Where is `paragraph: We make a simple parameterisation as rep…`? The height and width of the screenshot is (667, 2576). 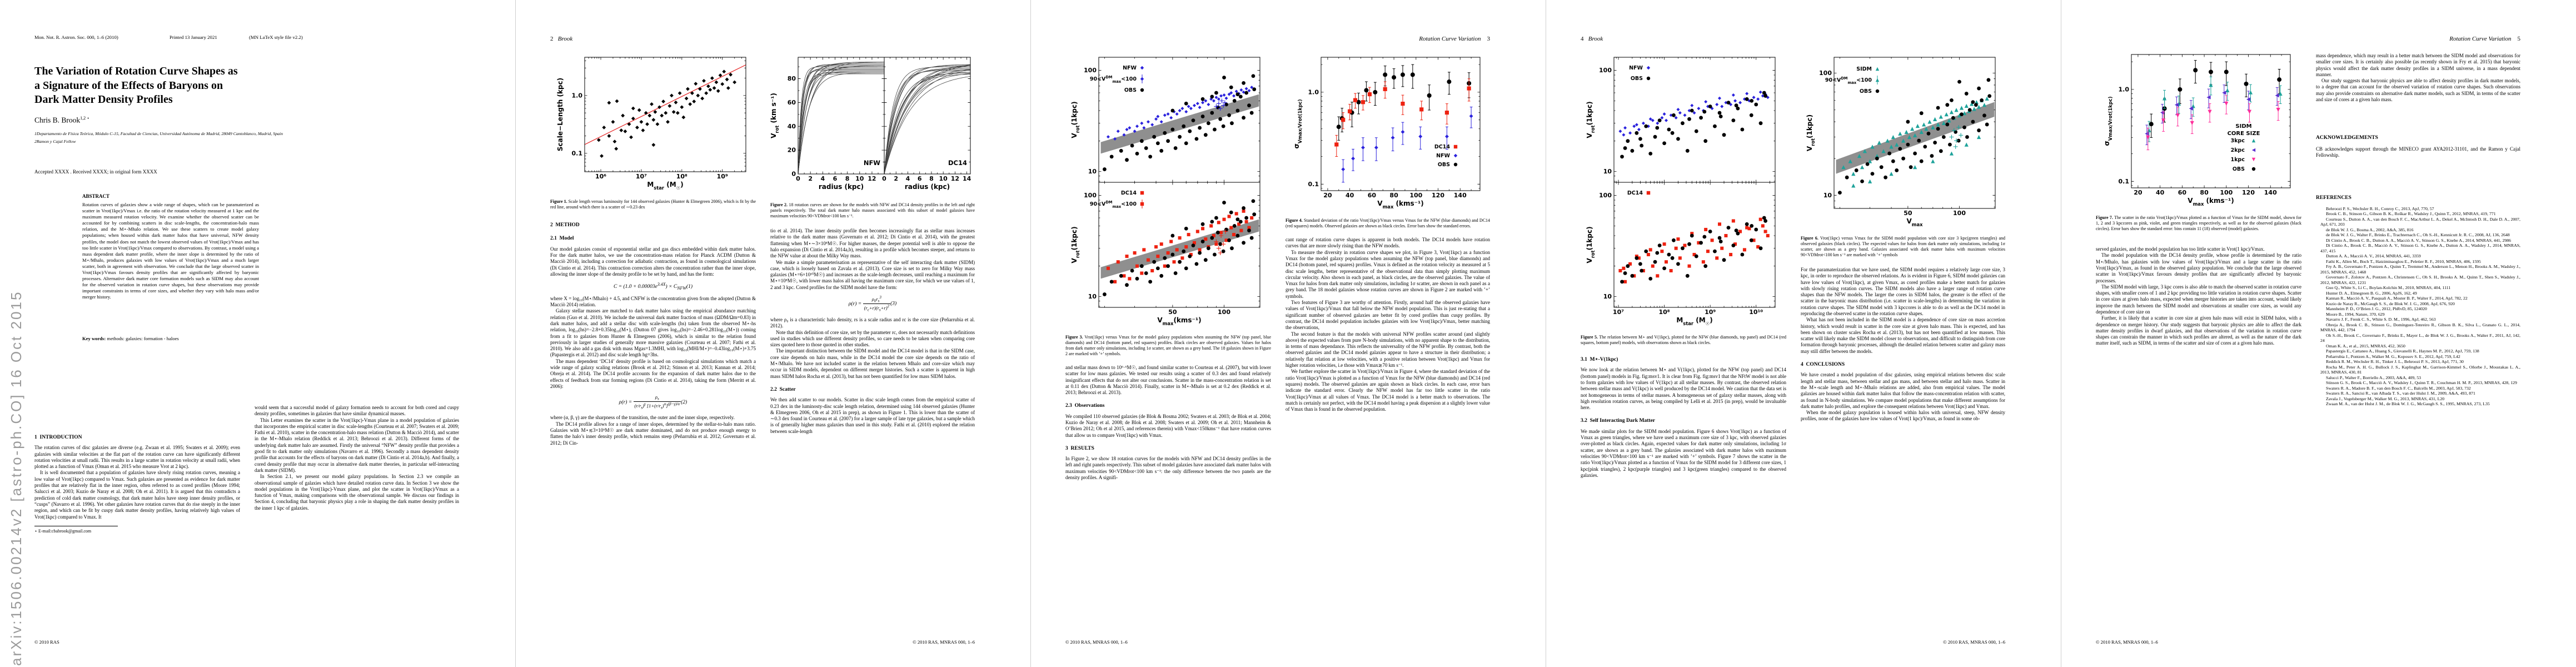 paragraph: We make a simple parameterisation as rep… is located at coordinates (872, 274).